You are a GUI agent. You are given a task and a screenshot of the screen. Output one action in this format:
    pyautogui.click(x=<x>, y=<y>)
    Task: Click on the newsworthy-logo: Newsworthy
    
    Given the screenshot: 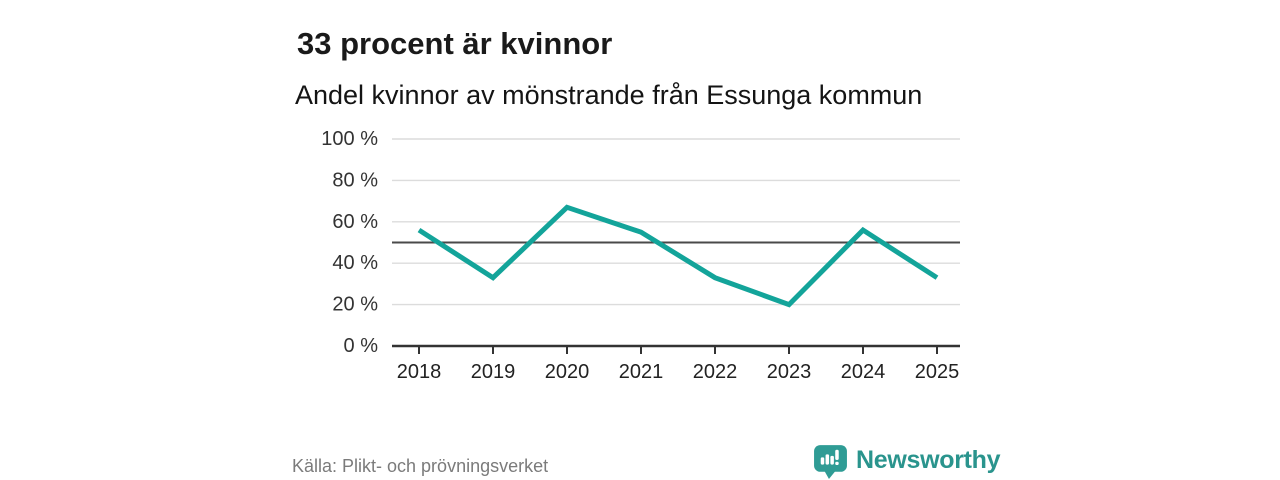 What is the action you would take?
    pyautogui.click(x=907, y=460)
    